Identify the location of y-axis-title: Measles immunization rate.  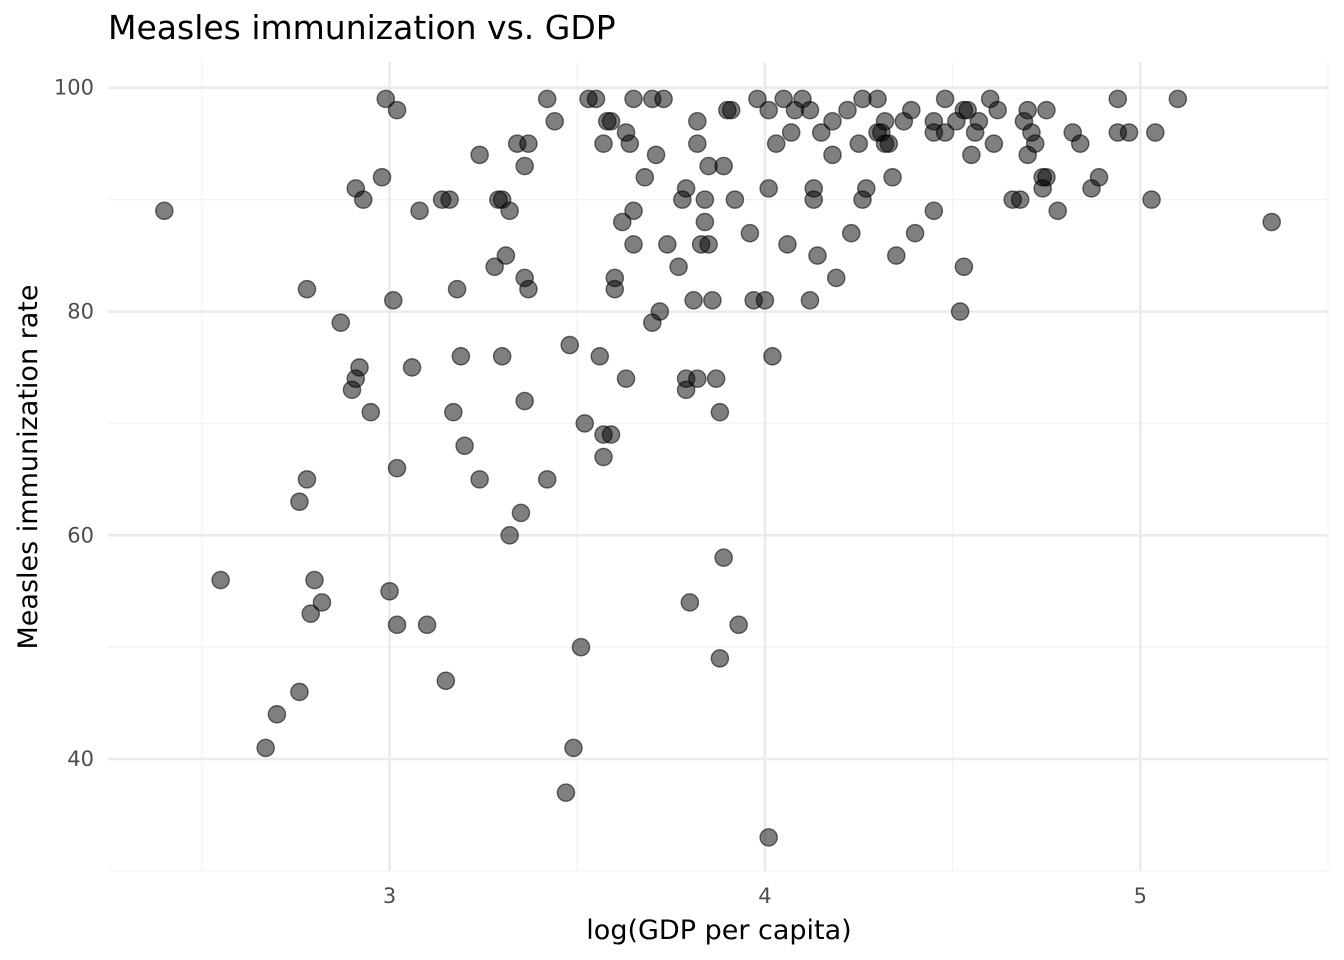
(28, 467).